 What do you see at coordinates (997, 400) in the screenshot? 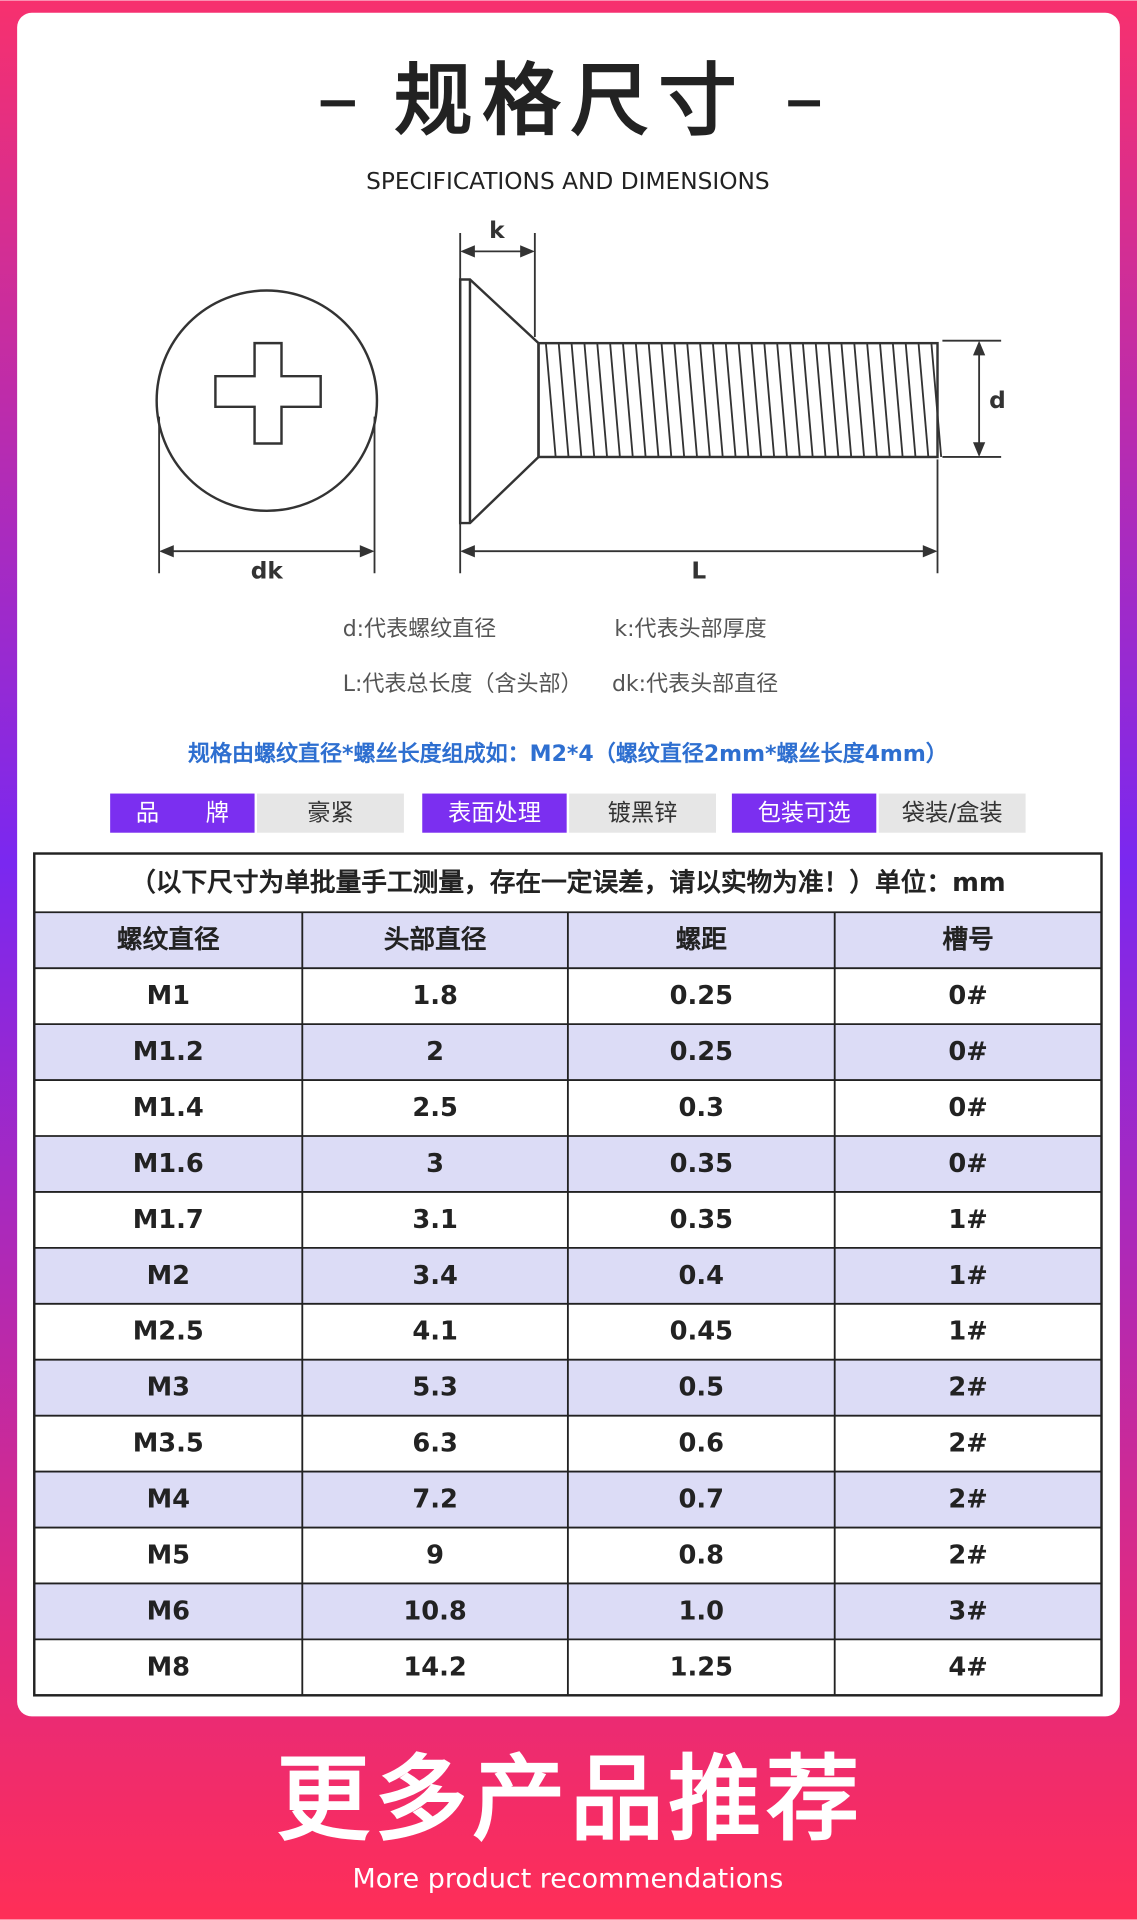
I see `dim-label: d` at bounding box center [997, 400].